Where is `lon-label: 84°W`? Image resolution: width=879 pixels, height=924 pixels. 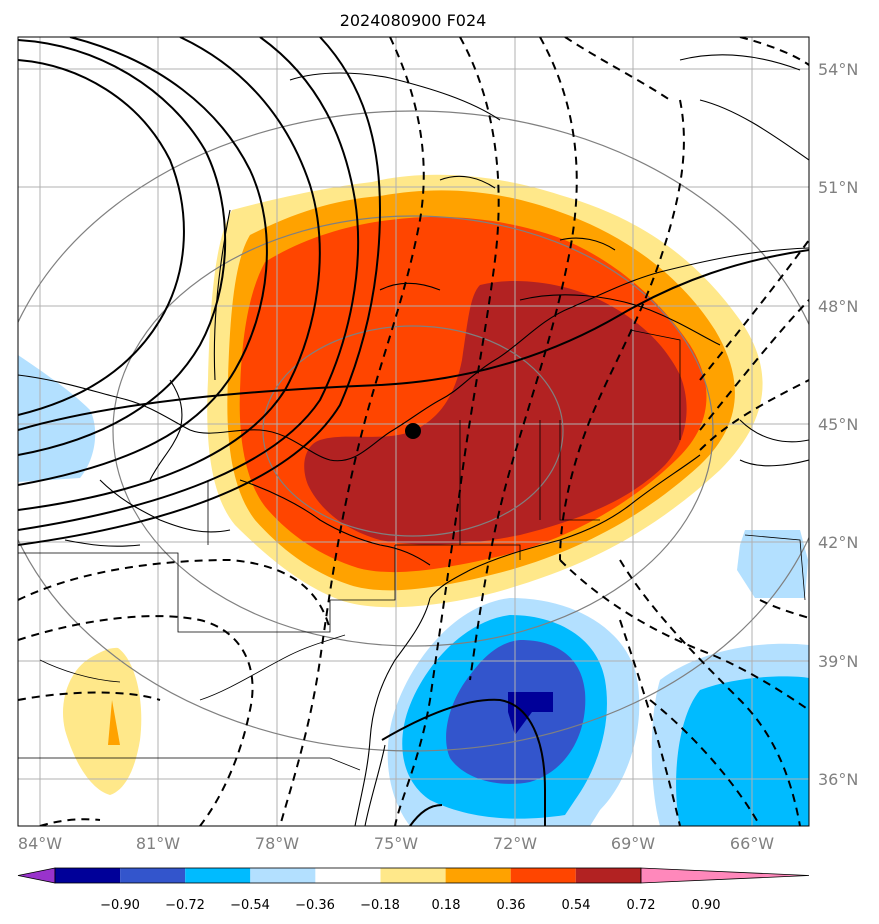 lon-label: 84°W is located at coordinates (40, 843).